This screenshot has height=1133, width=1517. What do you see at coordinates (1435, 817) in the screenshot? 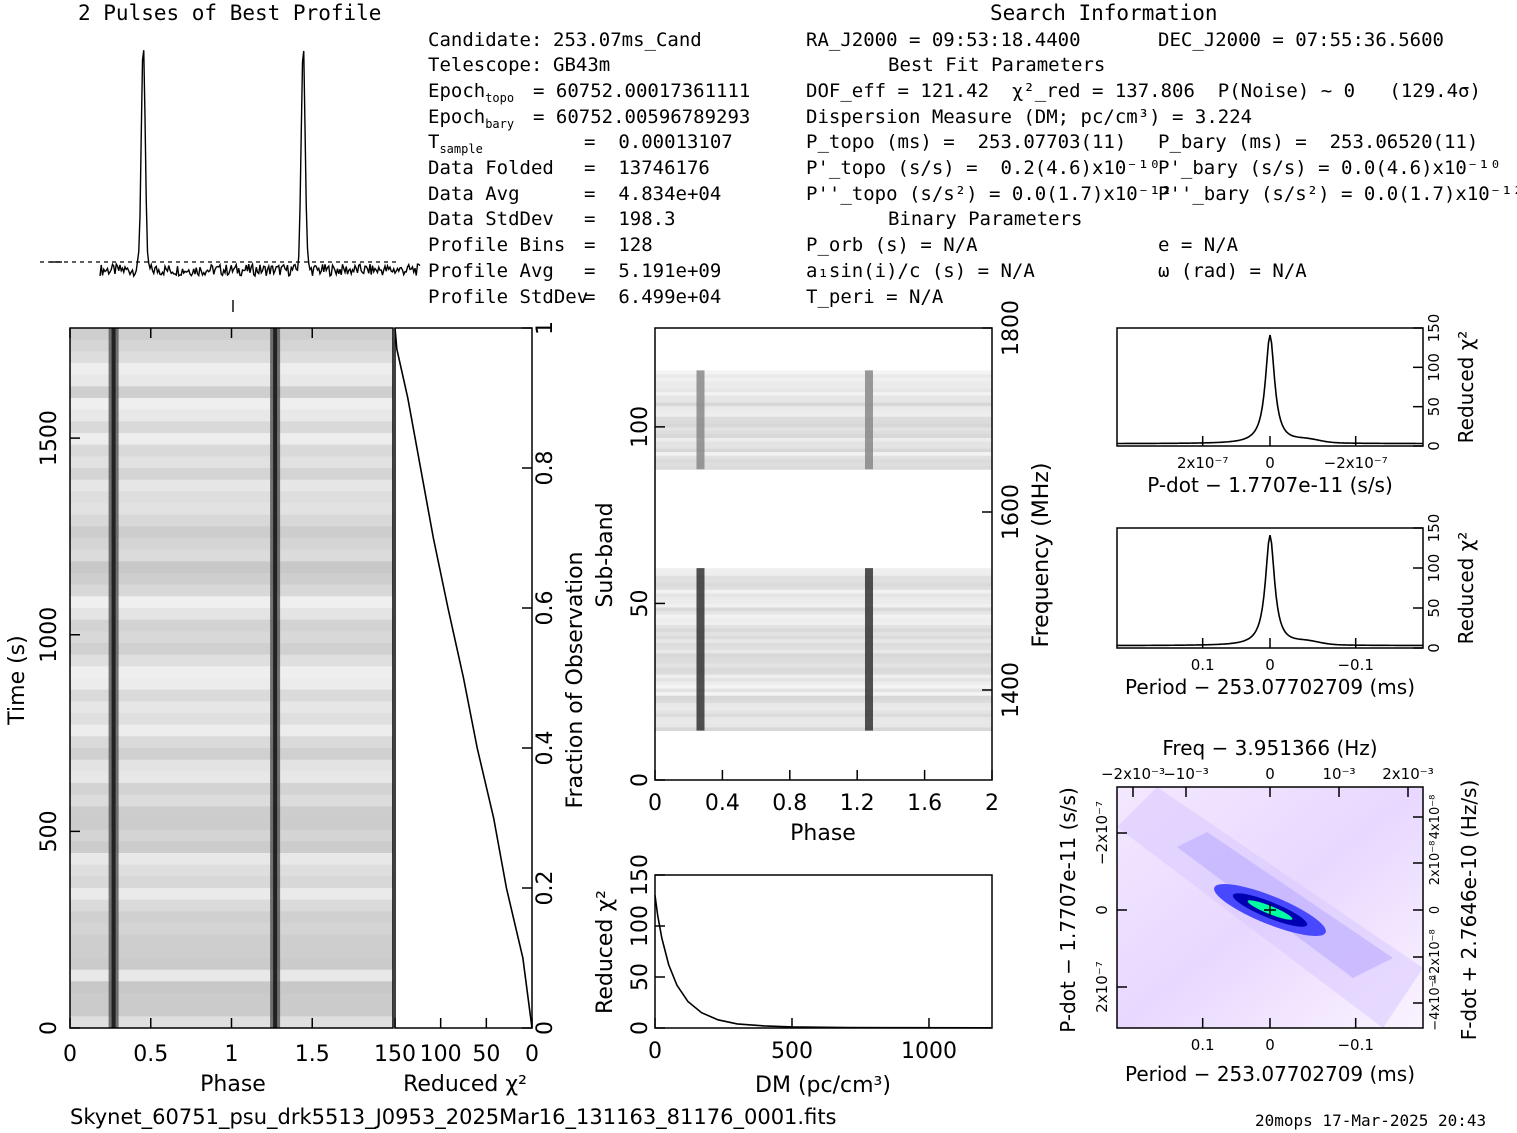
I see `cube-y2tick-label: 4x10⁻⁸` at bounding box center [1435, 817].